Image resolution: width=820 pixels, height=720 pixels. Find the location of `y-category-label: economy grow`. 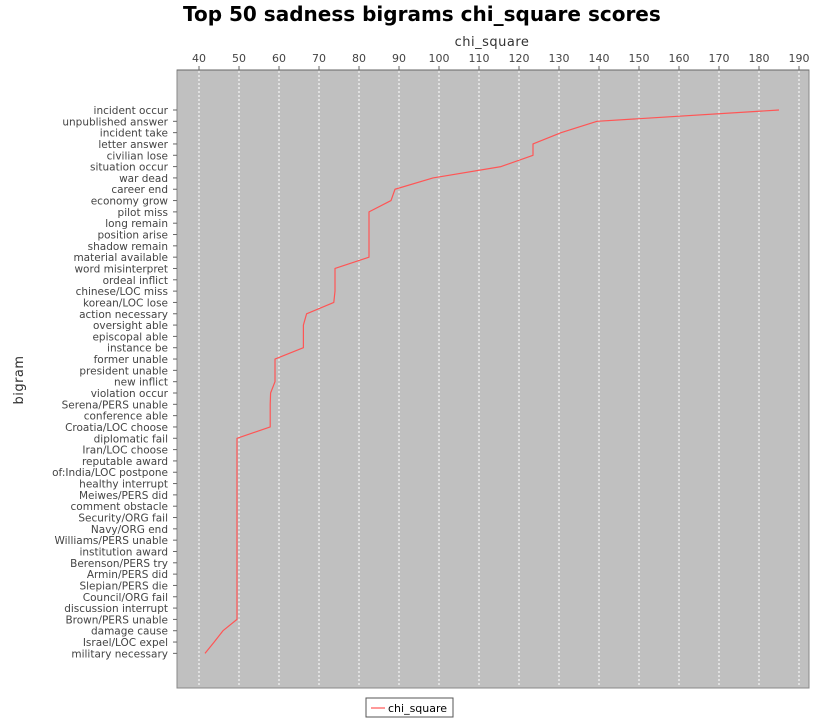

y-category-label: economy grow is located at coordinates (130, 202).